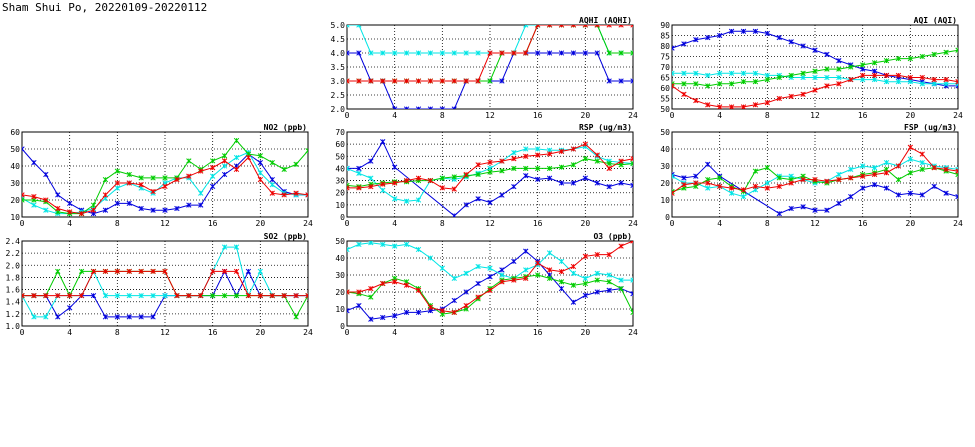  I want to click on y-tick-label: 2.0, so click(338, 109).